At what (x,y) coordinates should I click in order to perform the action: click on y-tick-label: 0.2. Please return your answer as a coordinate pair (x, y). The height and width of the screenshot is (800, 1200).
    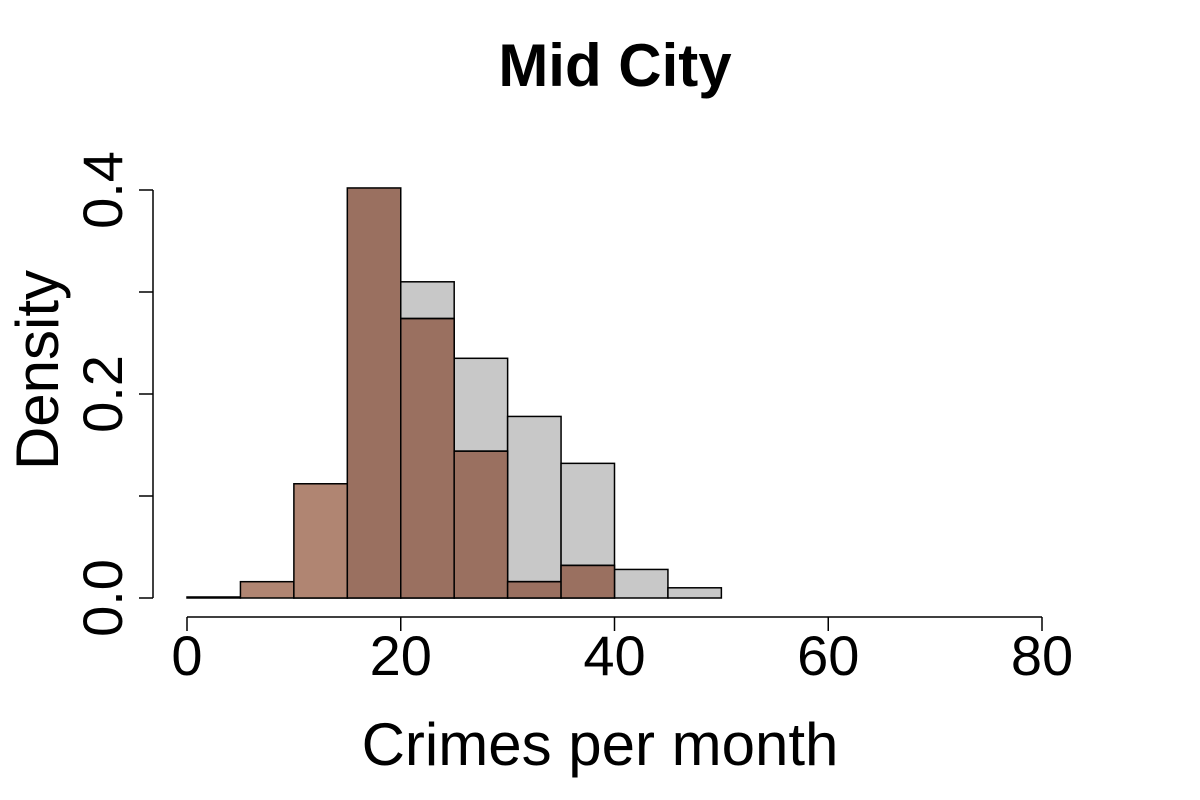
    Looking at the image, I should click on (102, 394).